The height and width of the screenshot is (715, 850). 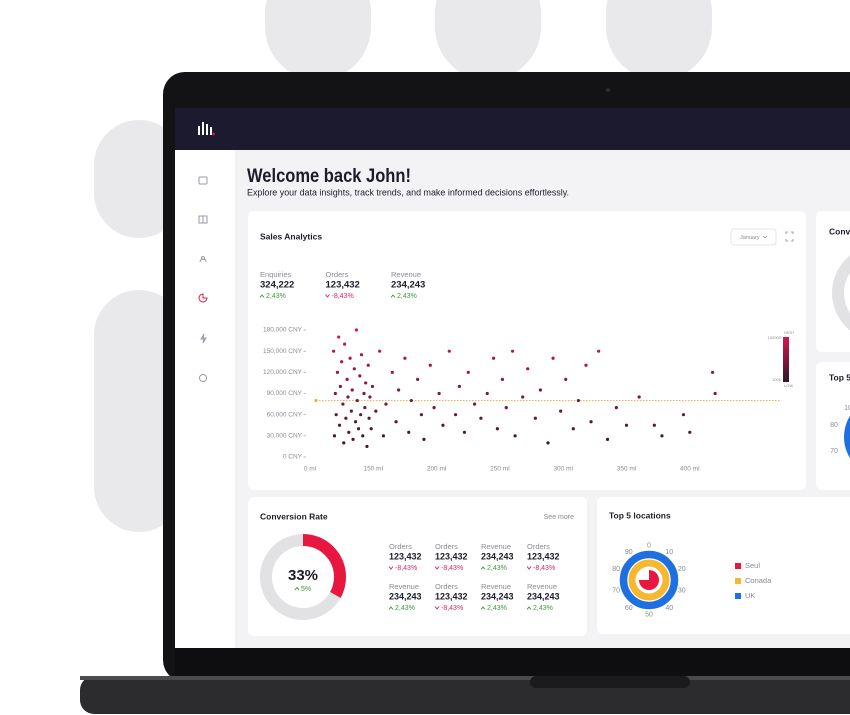 I want to click on dropdown-label: January, so click(x=750, y=238).